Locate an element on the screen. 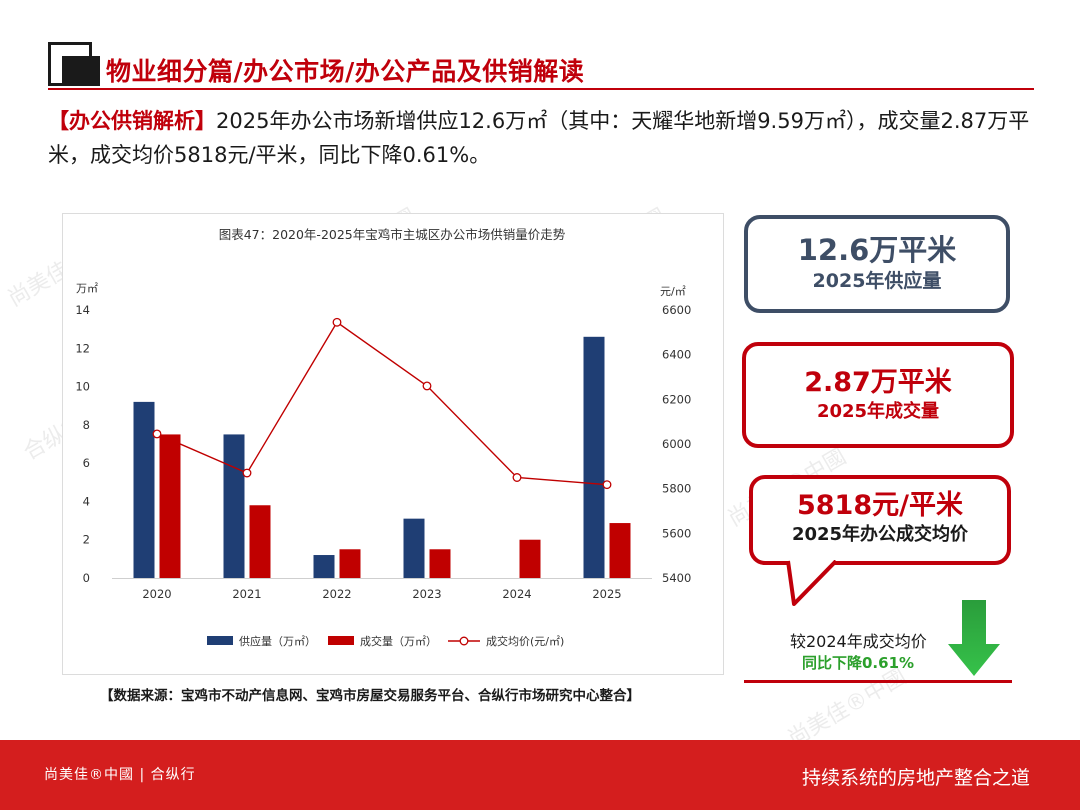  down-arrow-icon is located at coordinates (974, 638).